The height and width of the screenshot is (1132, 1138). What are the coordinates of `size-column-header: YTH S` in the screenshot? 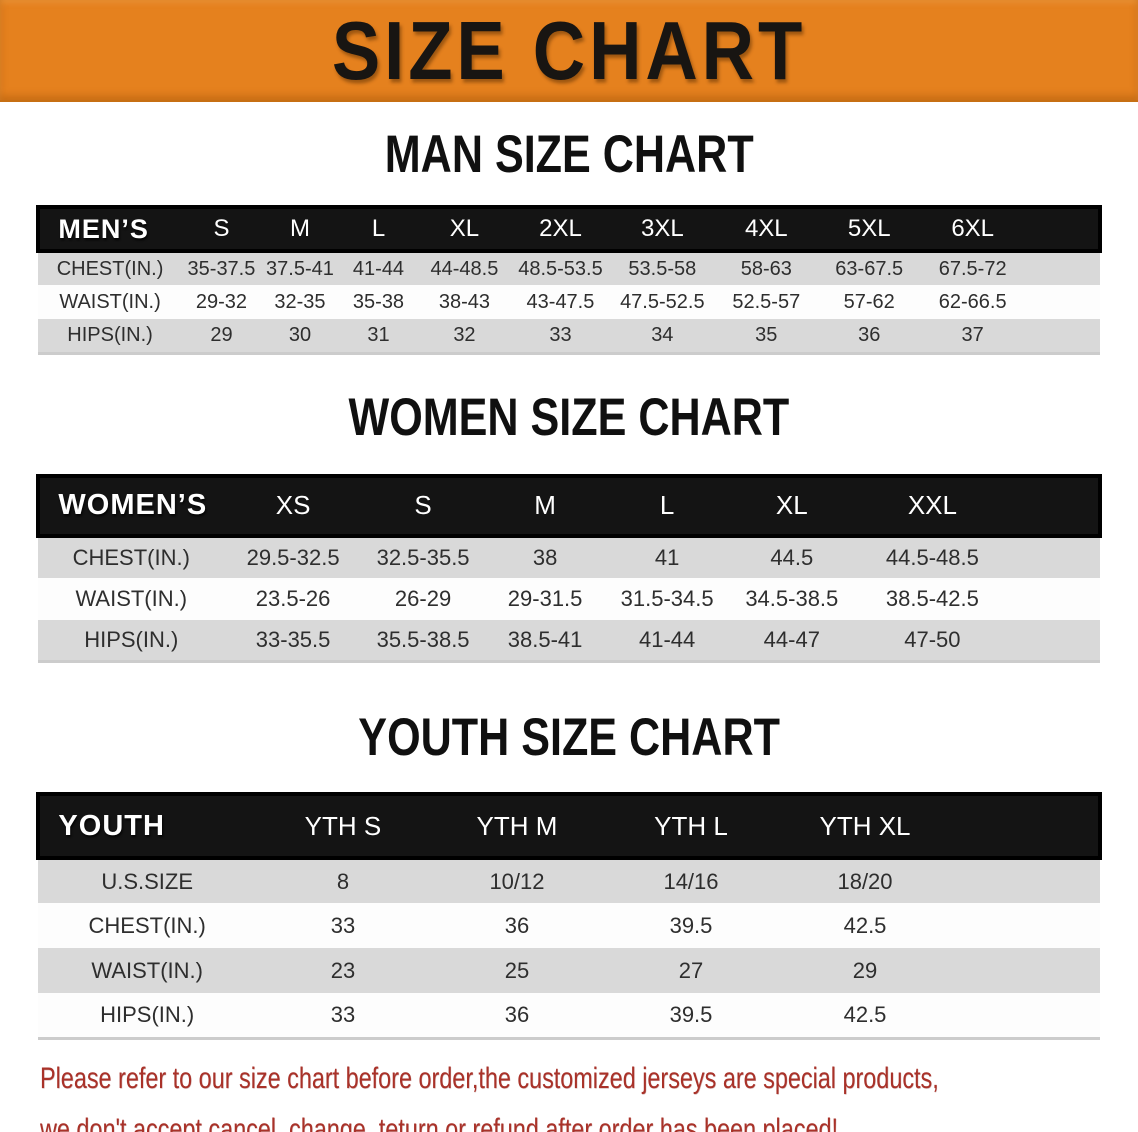 It's located at (342, 826).